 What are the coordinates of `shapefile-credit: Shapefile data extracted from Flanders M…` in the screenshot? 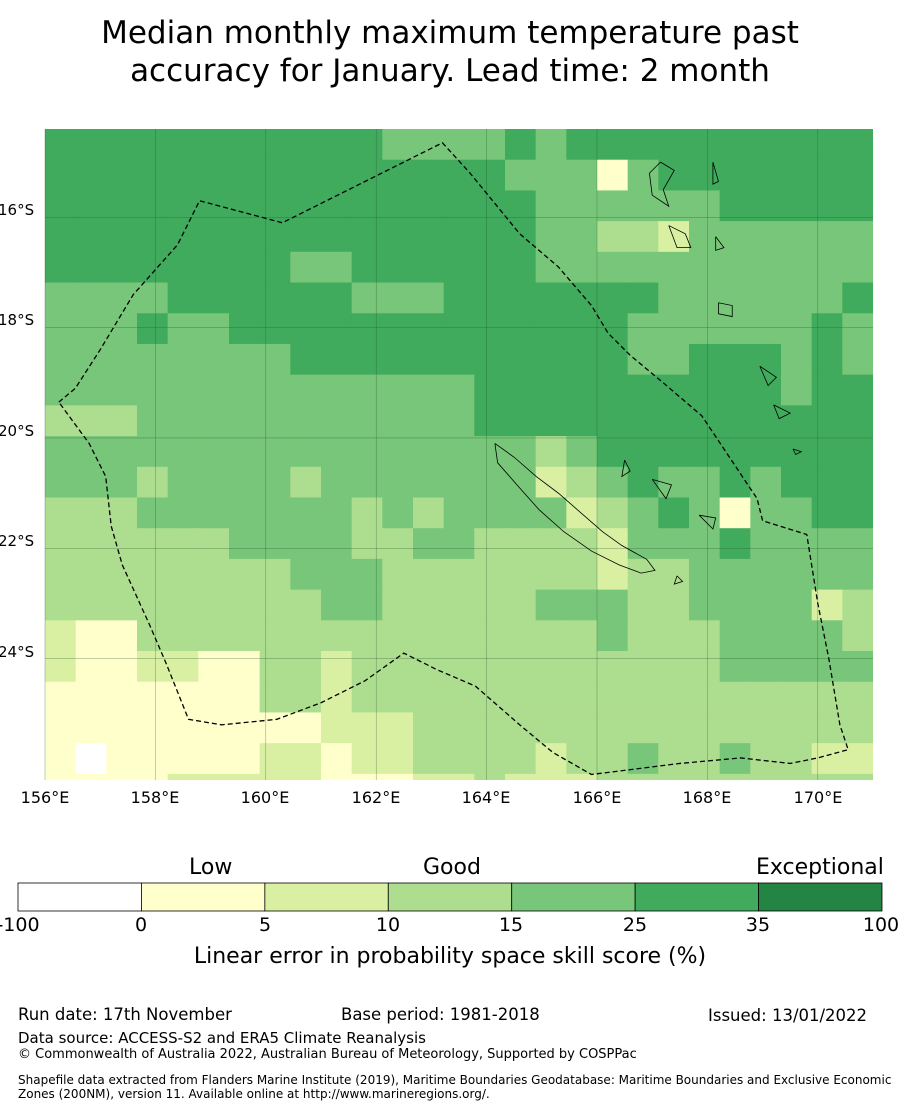 It's located at (455, 1087).